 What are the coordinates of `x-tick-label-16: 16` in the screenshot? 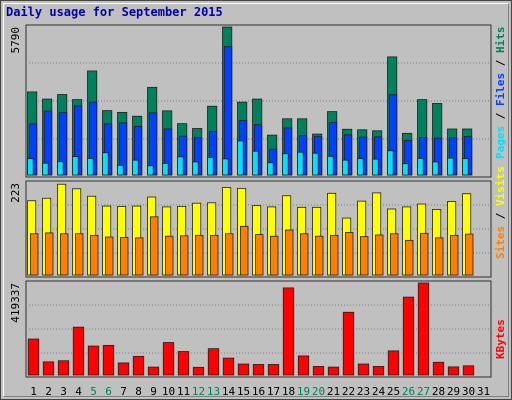 It's located at (258, 391).